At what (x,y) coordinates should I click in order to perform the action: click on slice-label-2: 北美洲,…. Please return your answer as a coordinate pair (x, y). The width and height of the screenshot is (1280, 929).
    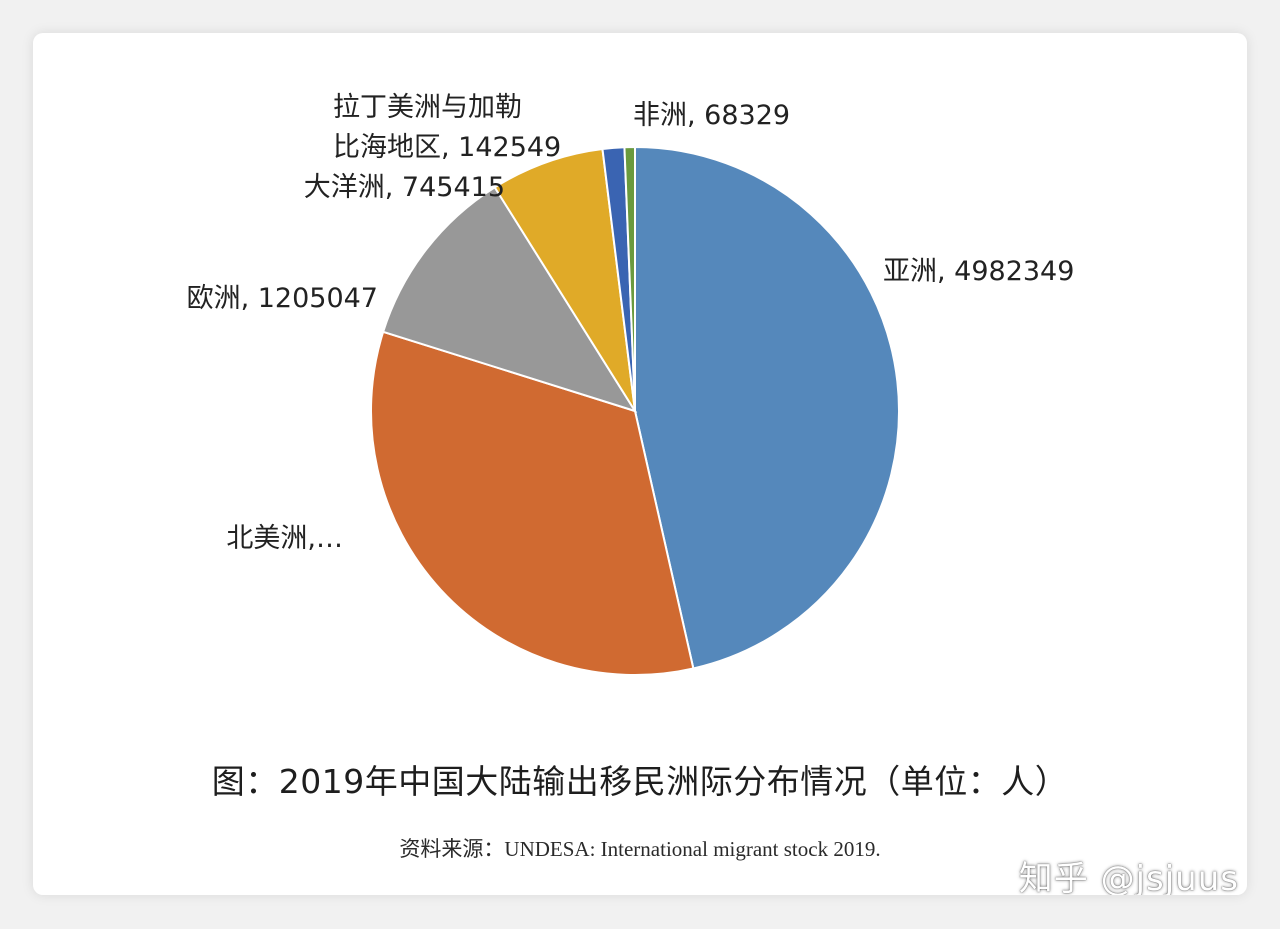
    Looking at the image, I should click on (284, 538).